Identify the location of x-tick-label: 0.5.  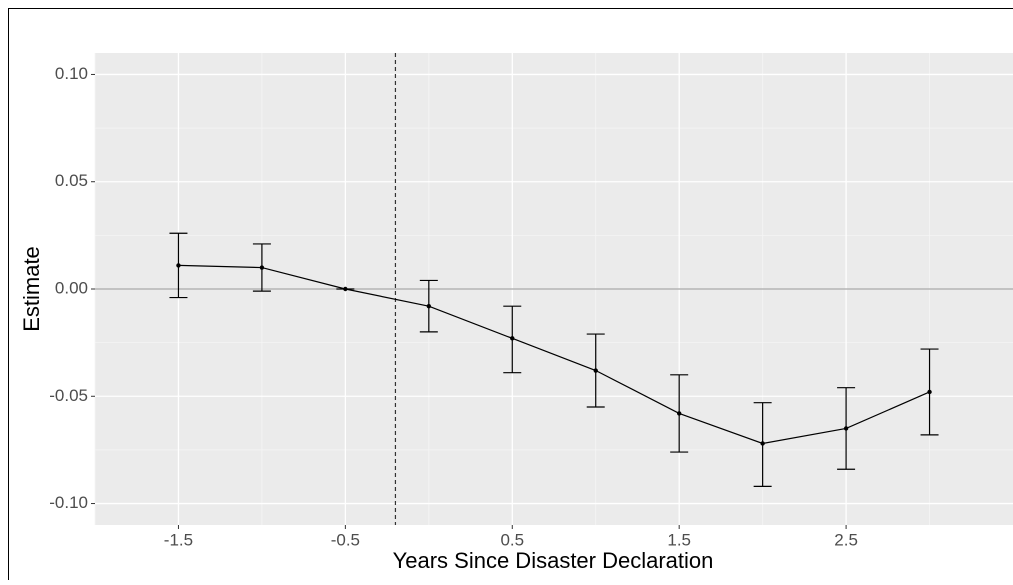
(512, 539).